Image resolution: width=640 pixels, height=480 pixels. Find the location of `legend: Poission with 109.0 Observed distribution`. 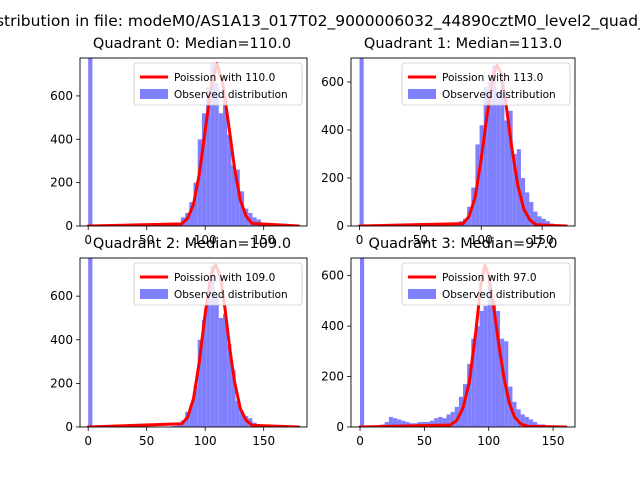

legend: Poission with 109.0 Observed distribution is located at coordinates (218, 284).